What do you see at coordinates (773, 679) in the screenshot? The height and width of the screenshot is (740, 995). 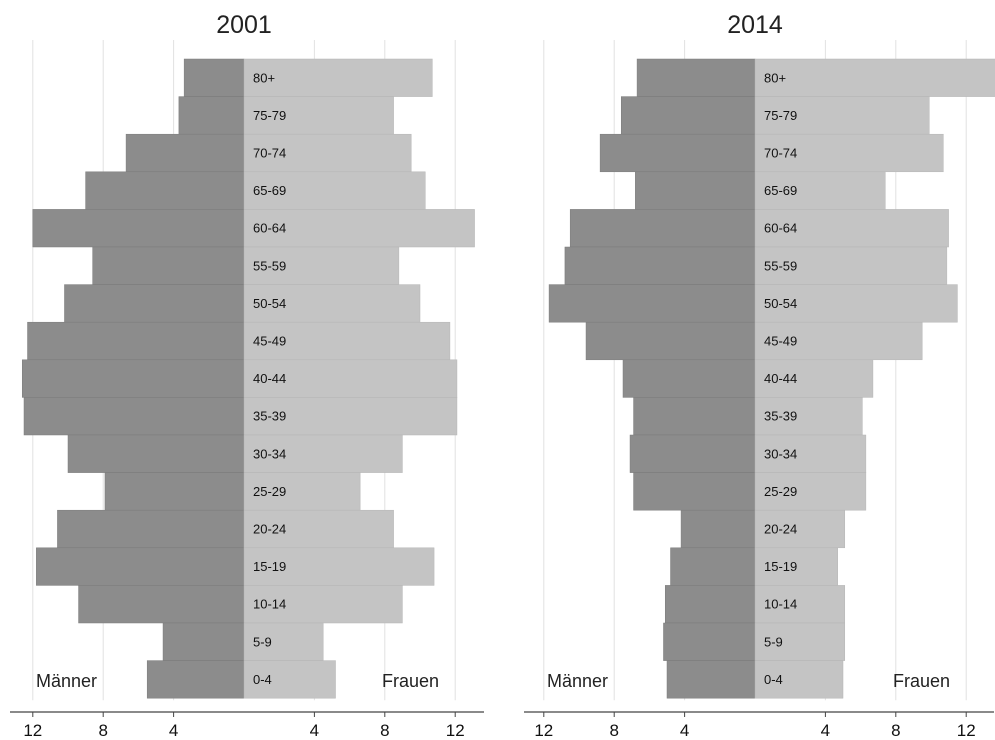 I see `panel-2-age-label-0-4: 0-4` at bounding box center [773, 679].